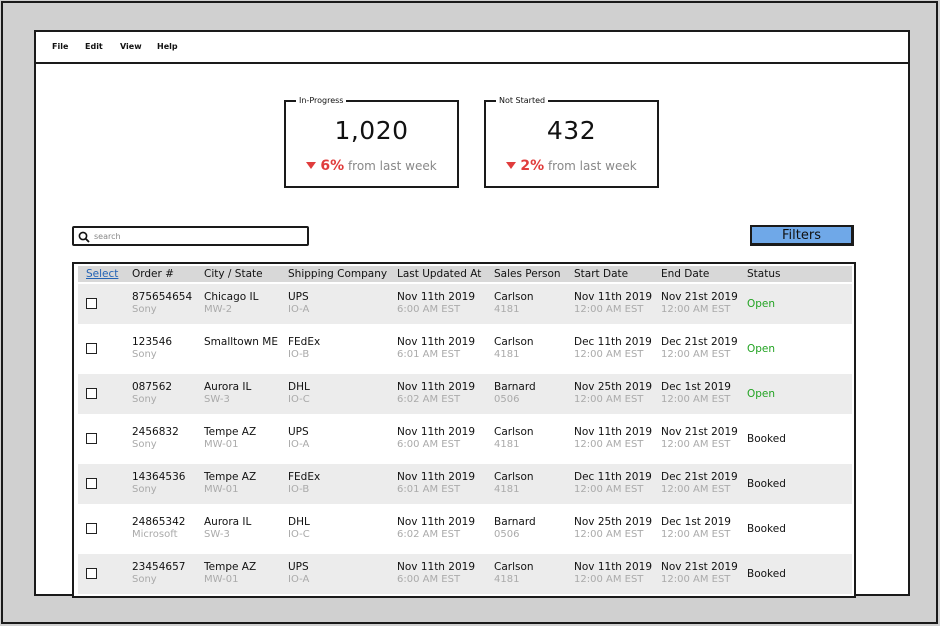  Describe the element at coordinates (159, 477) in the screenshot. I see `order-number-cell: 14364536` at that location.